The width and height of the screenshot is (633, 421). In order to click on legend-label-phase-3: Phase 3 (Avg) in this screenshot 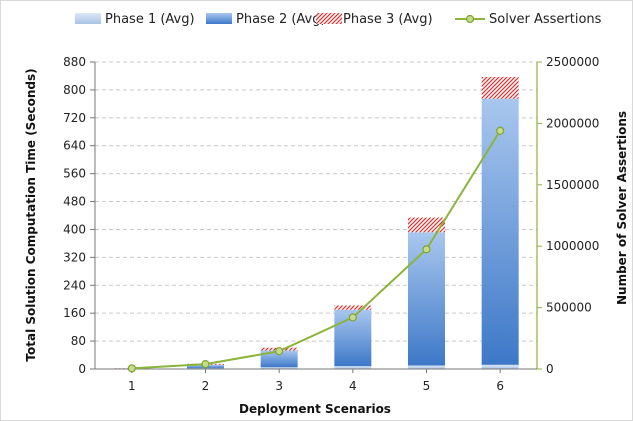, I will do `click(388, 19)`.